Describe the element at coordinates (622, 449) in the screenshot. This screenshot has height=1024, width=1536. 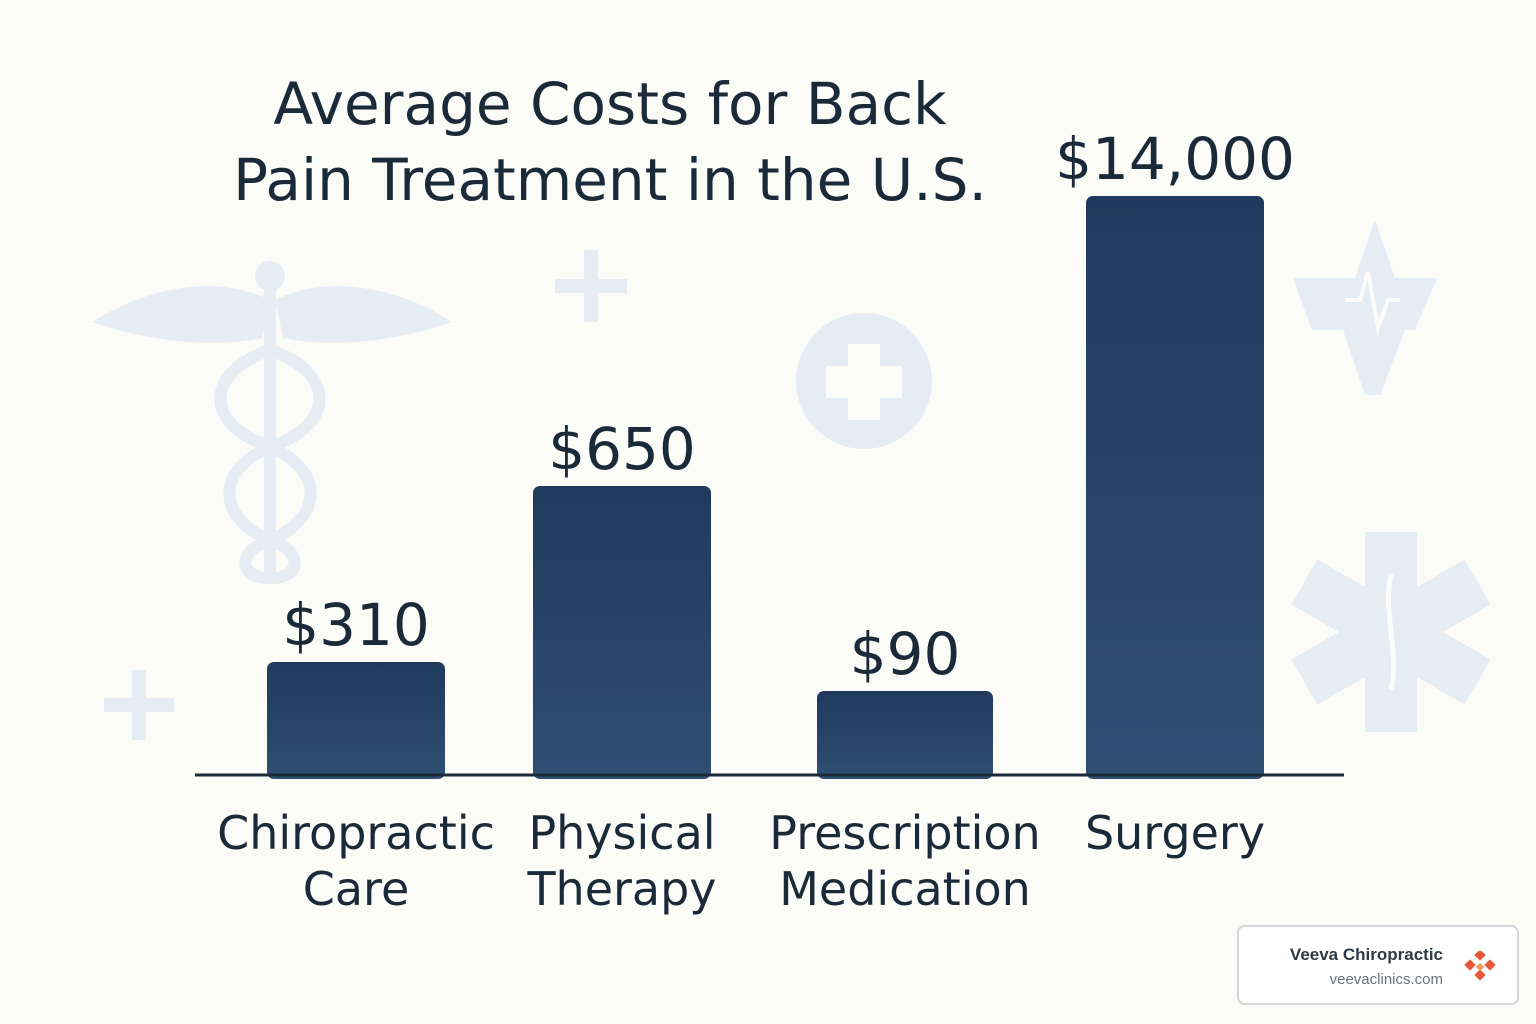
I see `value-label-physical-therapy: $650` at that location.